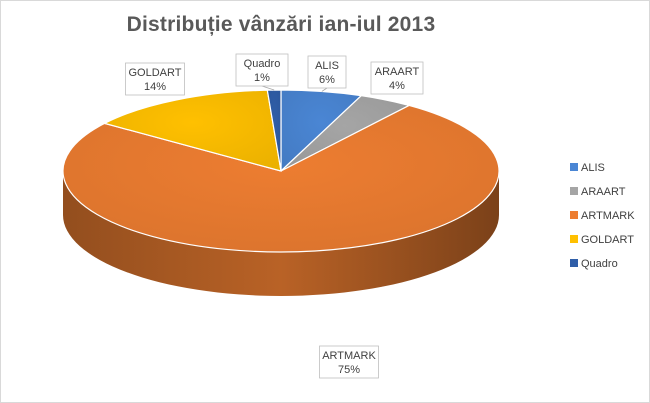 This screenshot has height=403, width=650. I want to click on chart-title: Distribuție vânzări ian-iul 2013, so click(281, 24).